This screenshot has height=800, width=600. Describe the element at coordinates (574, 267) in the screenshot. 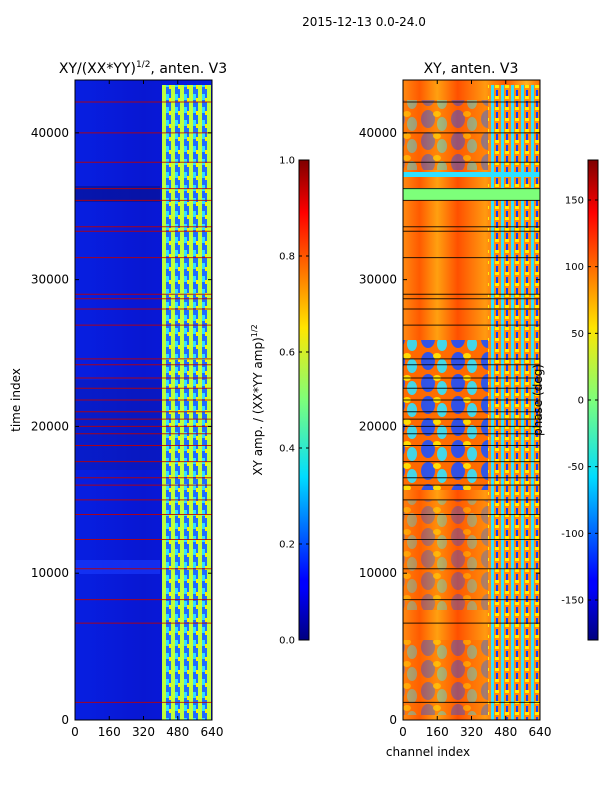

I see `phase-colorbar-tick-label: 100` at that location.